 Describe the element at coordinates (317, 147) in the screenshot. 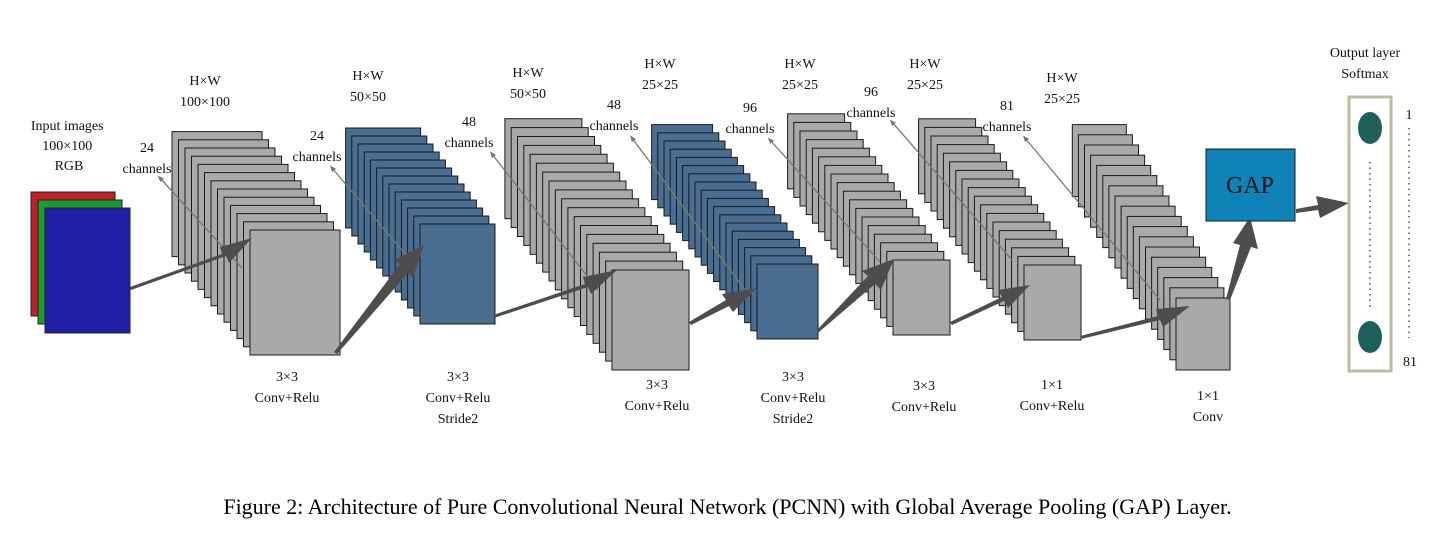

I see `conv2-channels-label: 24 channels` at that location.